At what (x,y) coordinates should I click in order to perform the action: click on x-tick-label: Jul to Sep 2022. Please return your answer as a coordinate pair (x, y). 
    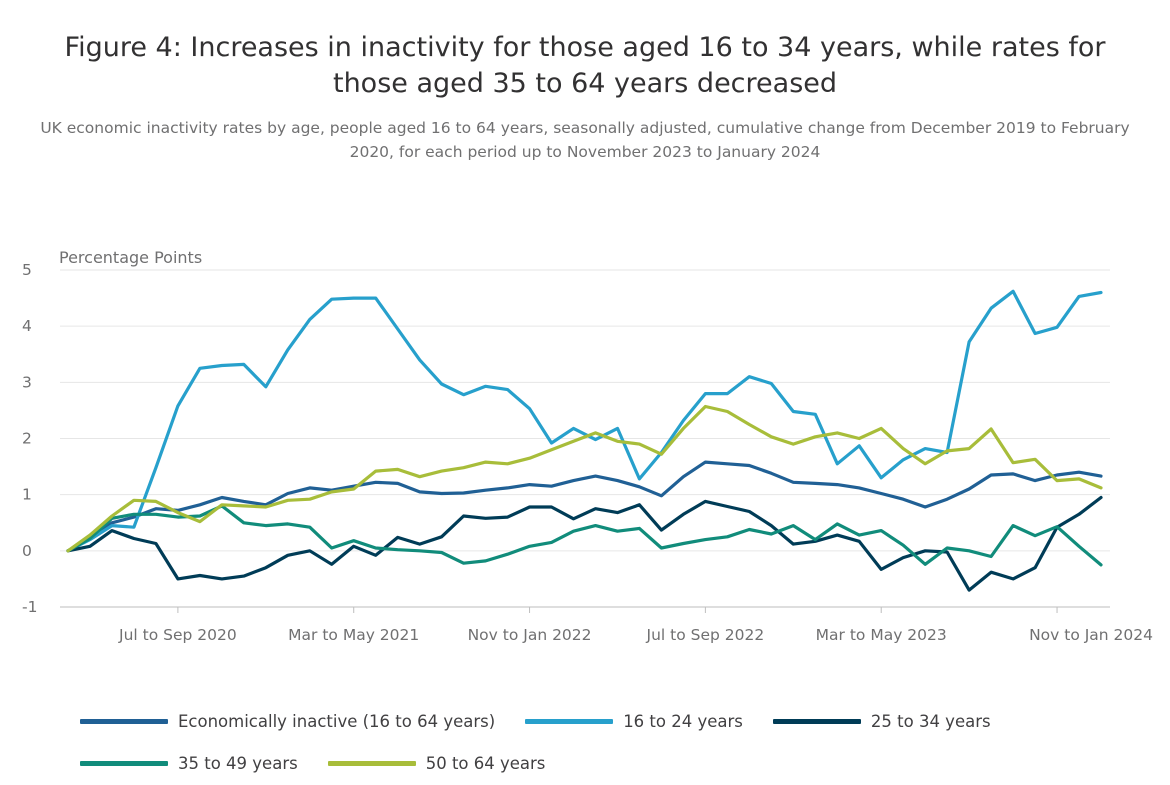
    Looking at the image, I should click on (705, 635).